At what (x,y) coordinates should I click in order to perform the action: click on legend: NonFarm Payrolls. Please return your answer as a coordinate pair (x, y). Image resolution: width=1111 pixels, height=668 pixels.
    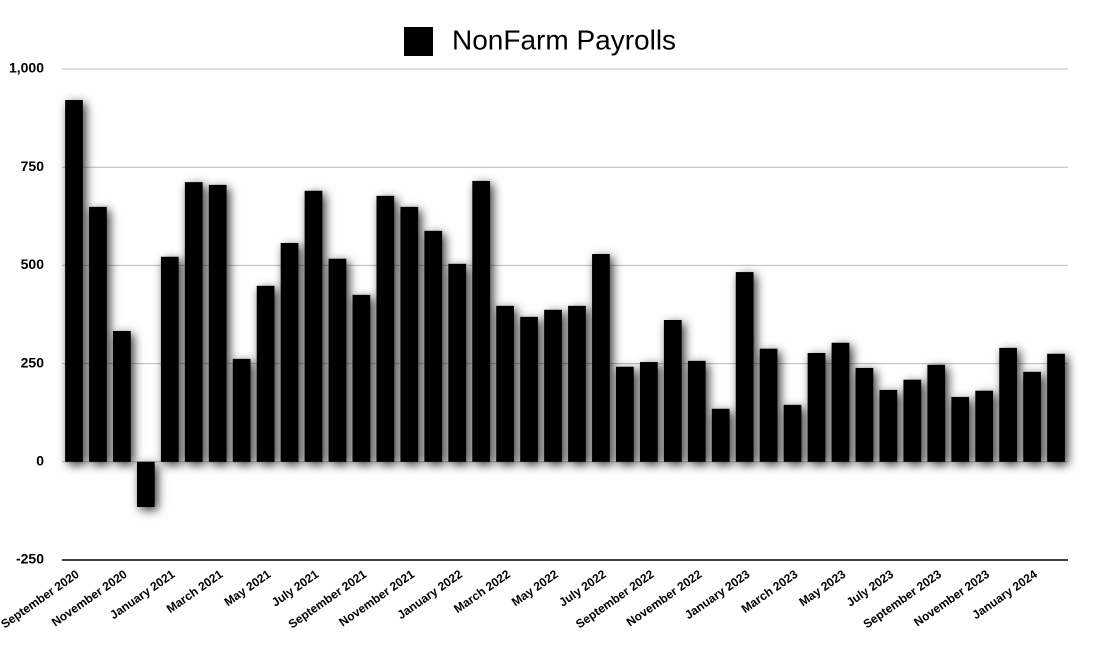
    Looking at the image, I should click on (540, 40).